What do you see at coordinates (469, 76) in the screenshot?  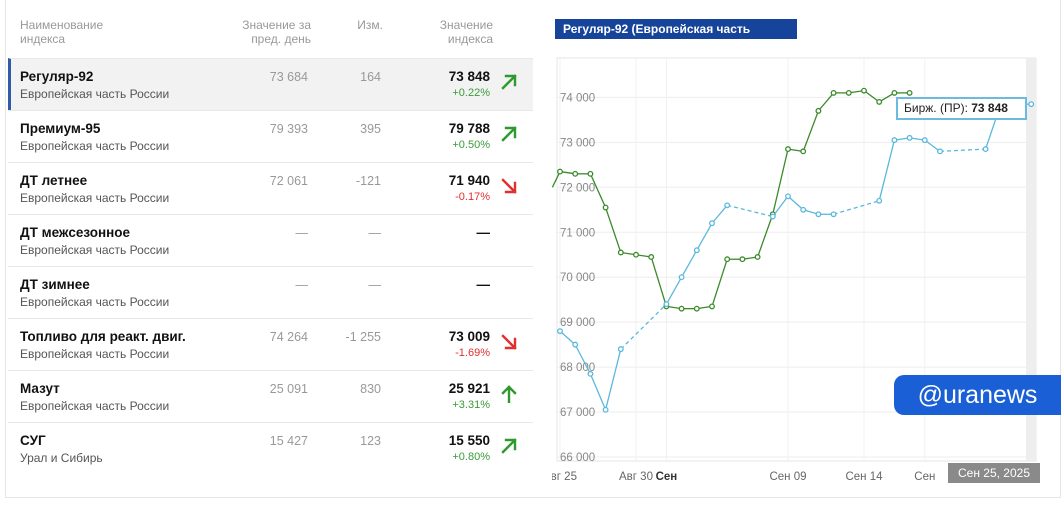 I see `index-value: 73 848` at bounding box center [469, 76].